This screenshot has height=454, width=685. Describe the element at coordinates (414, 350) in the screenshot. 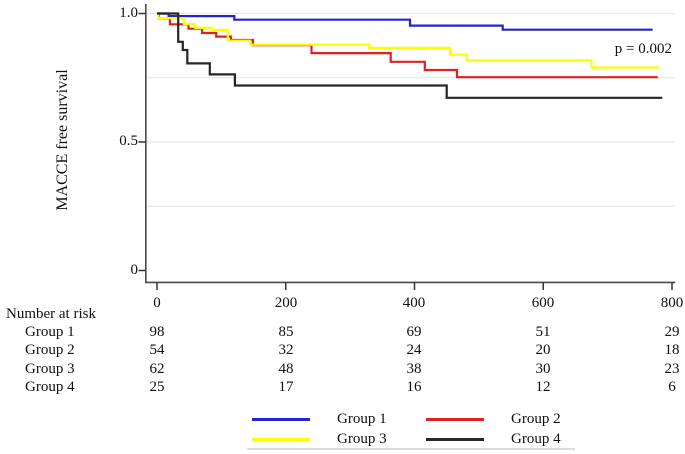

I see `risk-count: 24` at that location.